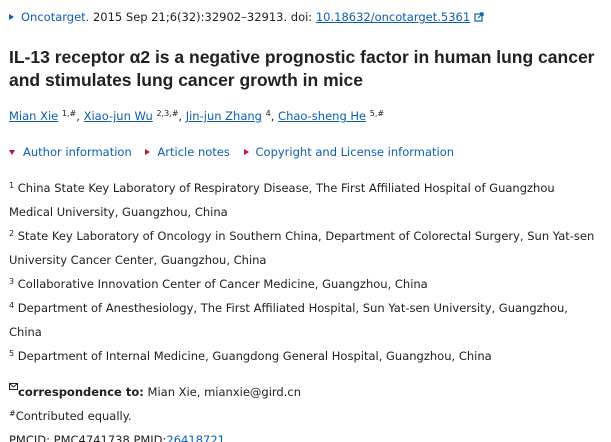  Describe the element at coordinates (305, 416) in the screenshot. I see `note: #Contributed equally.` at that location.